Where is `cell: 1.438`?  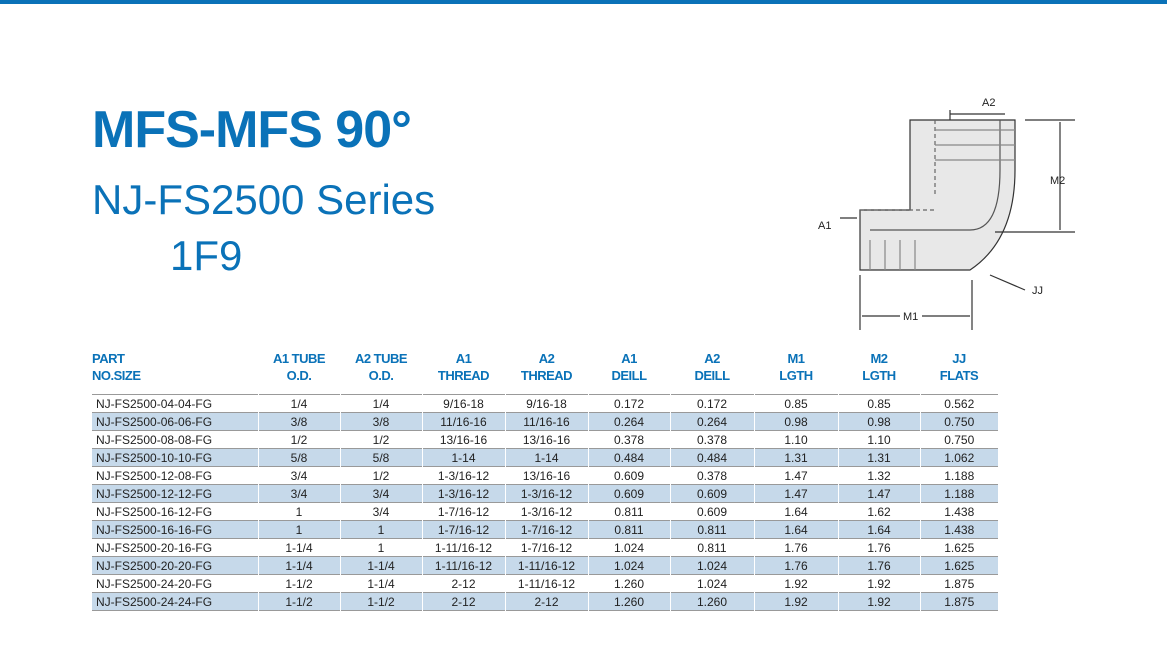 cell: 1.438 is located at coordinates (958, 511).